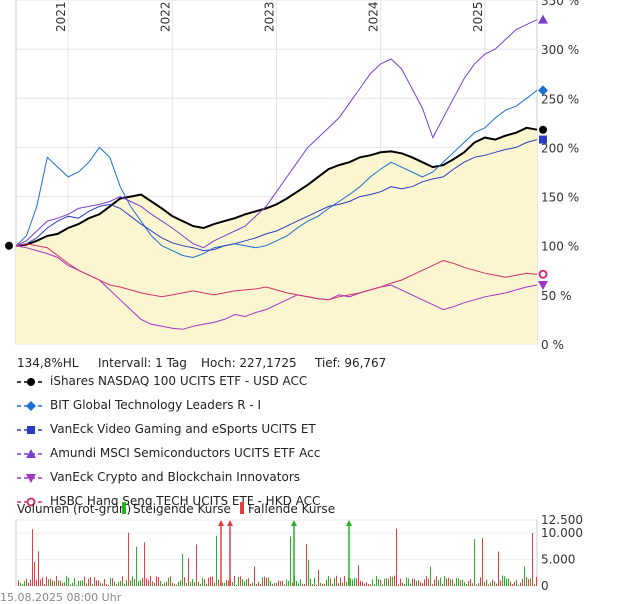 The image size is (620, 604). What do you see at coordinates (374, 16) in the screenshot?
I see `x-tick-label: 2024` at bounding box center [374, 16].